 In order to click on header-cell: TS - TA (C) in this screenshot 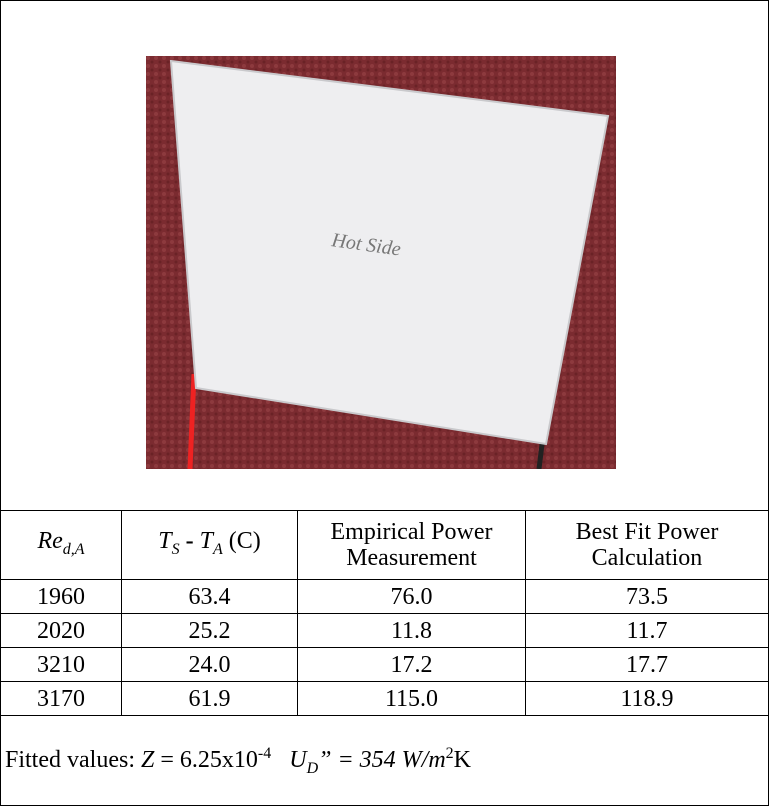, I will do `click(210, 545)`.